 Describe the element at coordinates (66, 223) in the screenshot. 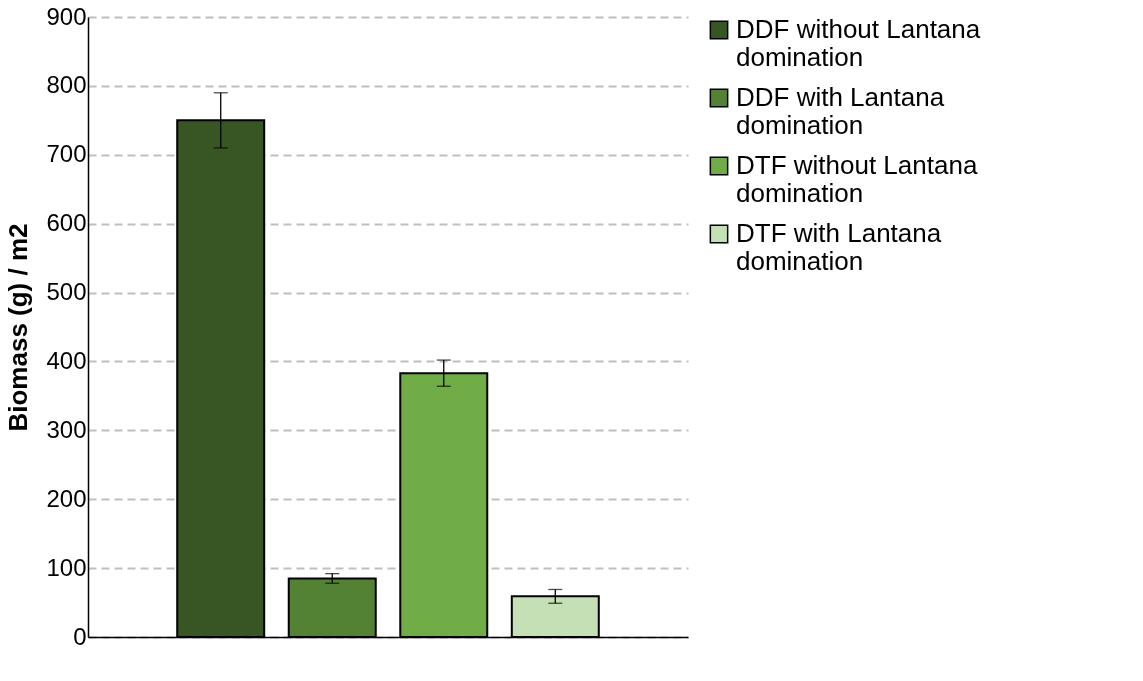

I see `y-tick-label: 600` at that location.